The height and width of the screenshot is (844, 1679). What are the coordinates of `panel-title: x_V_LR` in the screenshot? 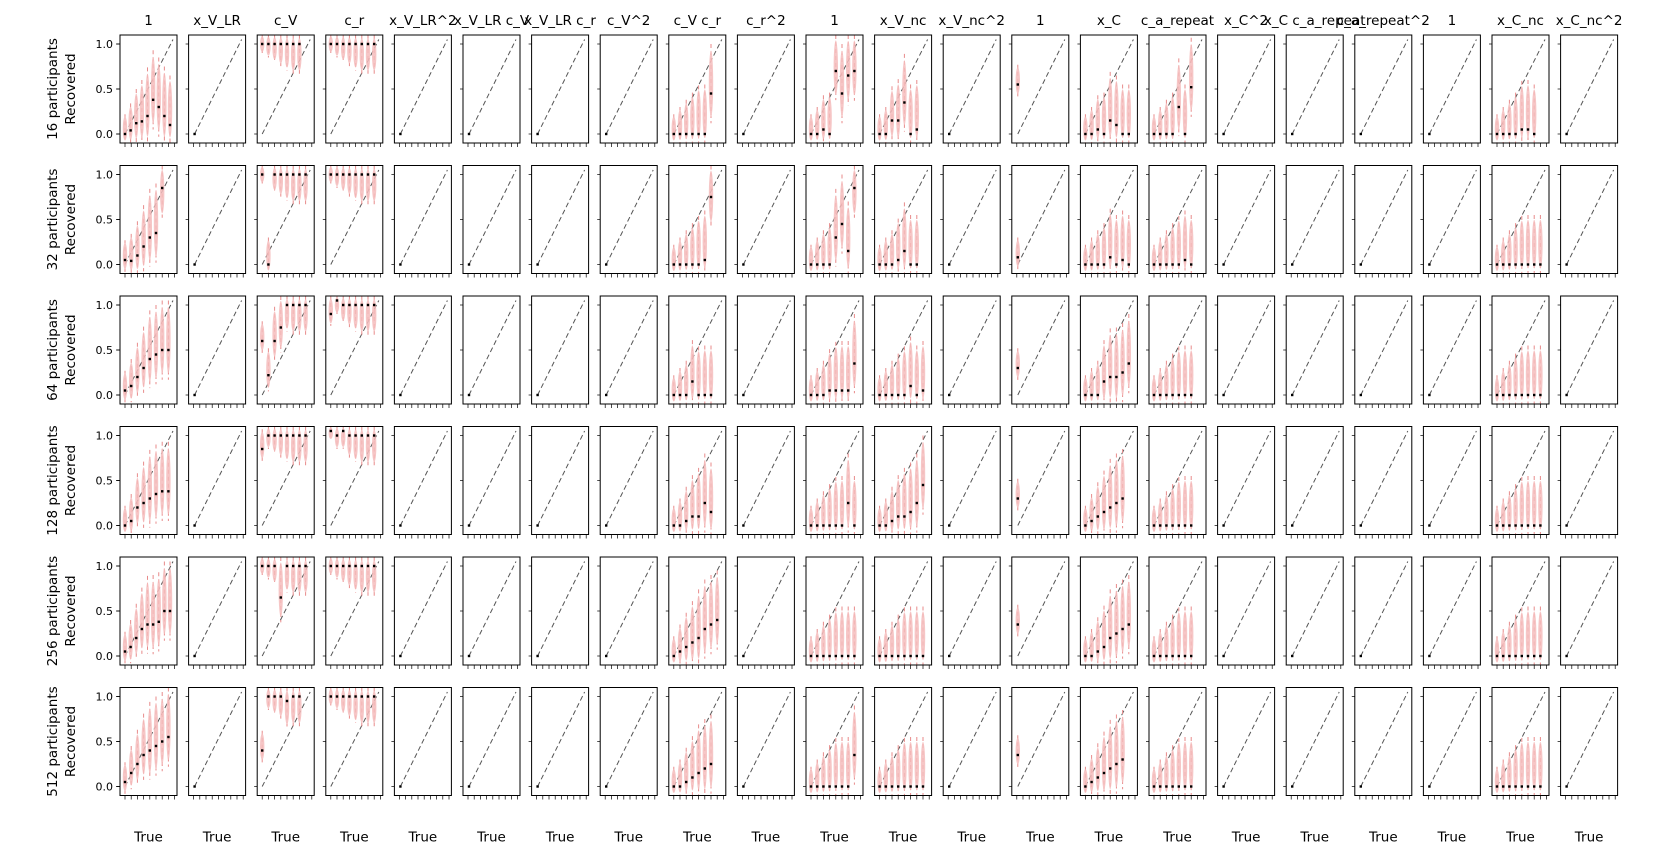 It's located at (217, 21).